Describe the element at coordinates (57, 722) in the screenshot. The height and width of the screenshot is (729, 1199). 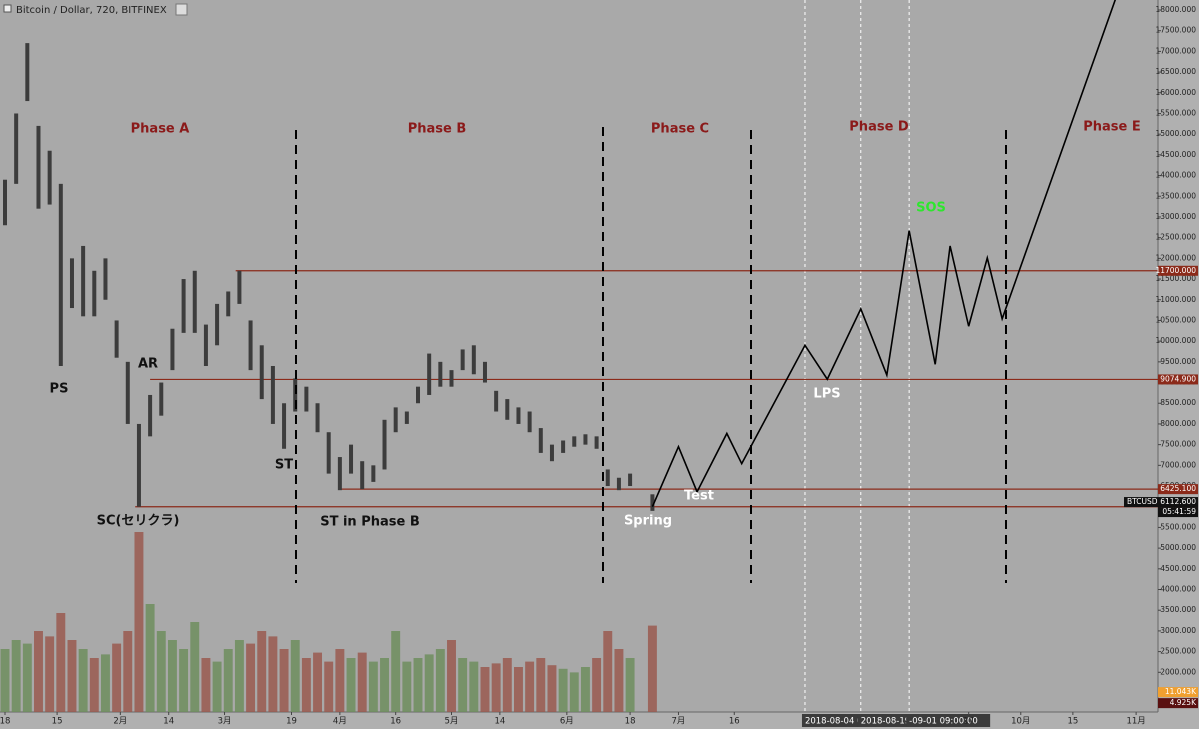
I see `x-tick-label: 15` at that location.